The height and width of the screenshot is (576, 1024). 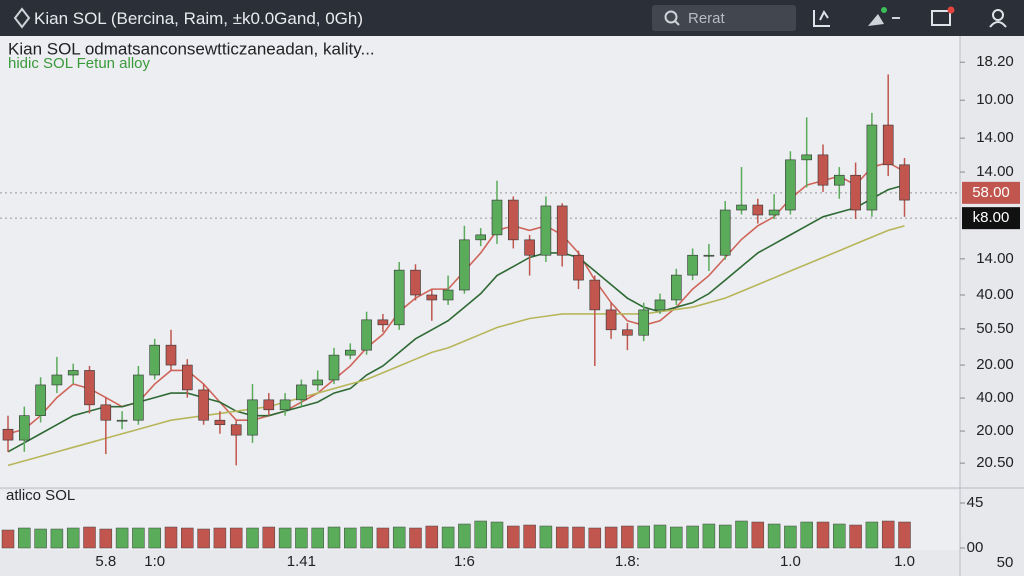 What do you see at coordinates (995, 61) in the screenshot?
I see `y-tick-label: 18.20` at bounding box center [995, 61].